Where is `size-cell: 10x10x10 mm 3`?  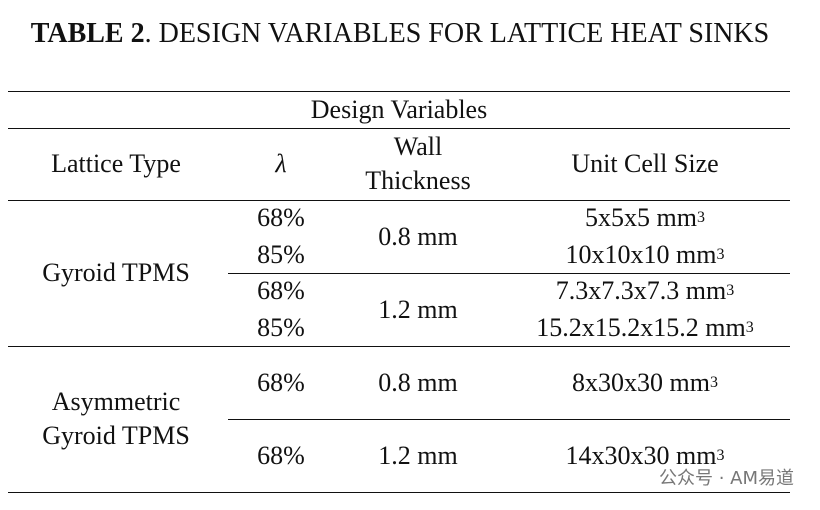 size-cell: 10x10x10 mm 3 is located at coordinates (645, 255).